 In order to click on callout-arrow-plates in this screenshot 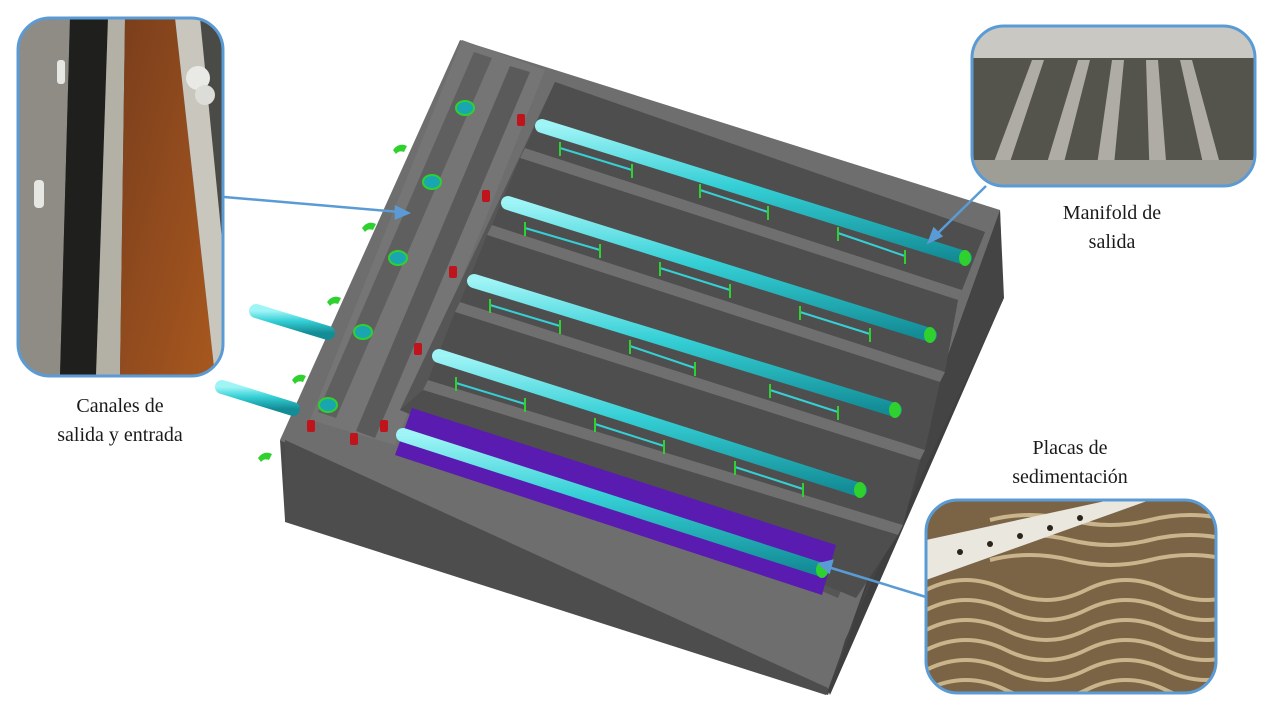, I will do `click(877, 582)`.